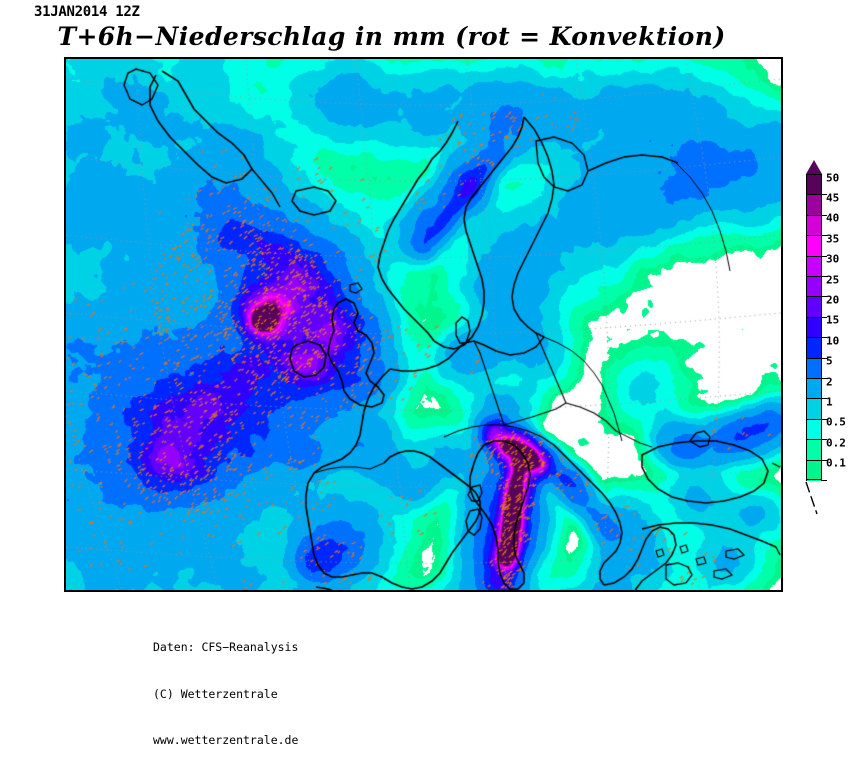  I want to click on colorbar-label: 10, so click(833, 341).